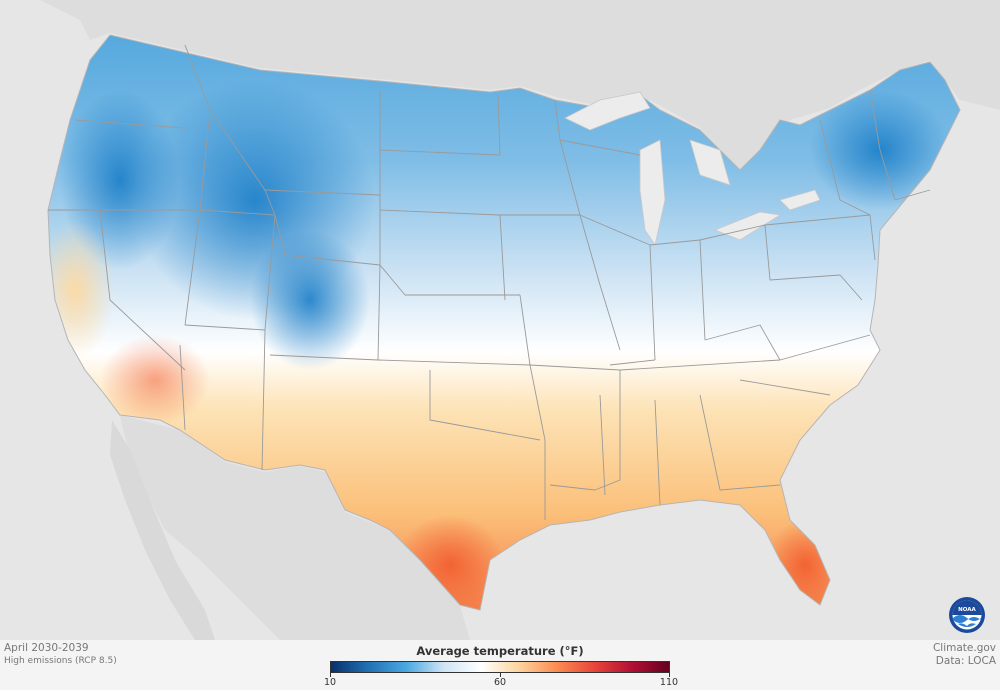  I want to click on legend-tick-label-mid: 60, so click(500, 682).